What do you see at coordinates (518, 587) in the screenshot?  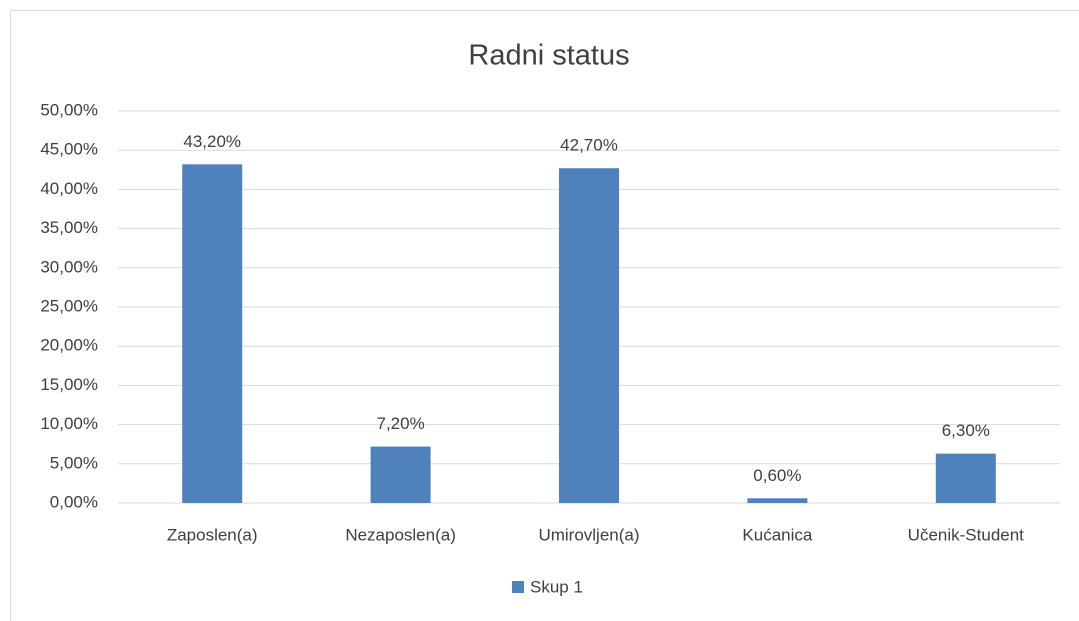 I see `legend-swatch` at bounding box center [518, 587].